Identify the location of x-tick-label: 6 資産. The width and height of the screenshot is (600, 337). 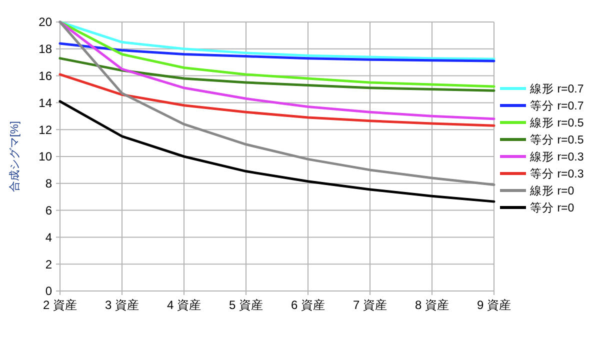
(308, 305).